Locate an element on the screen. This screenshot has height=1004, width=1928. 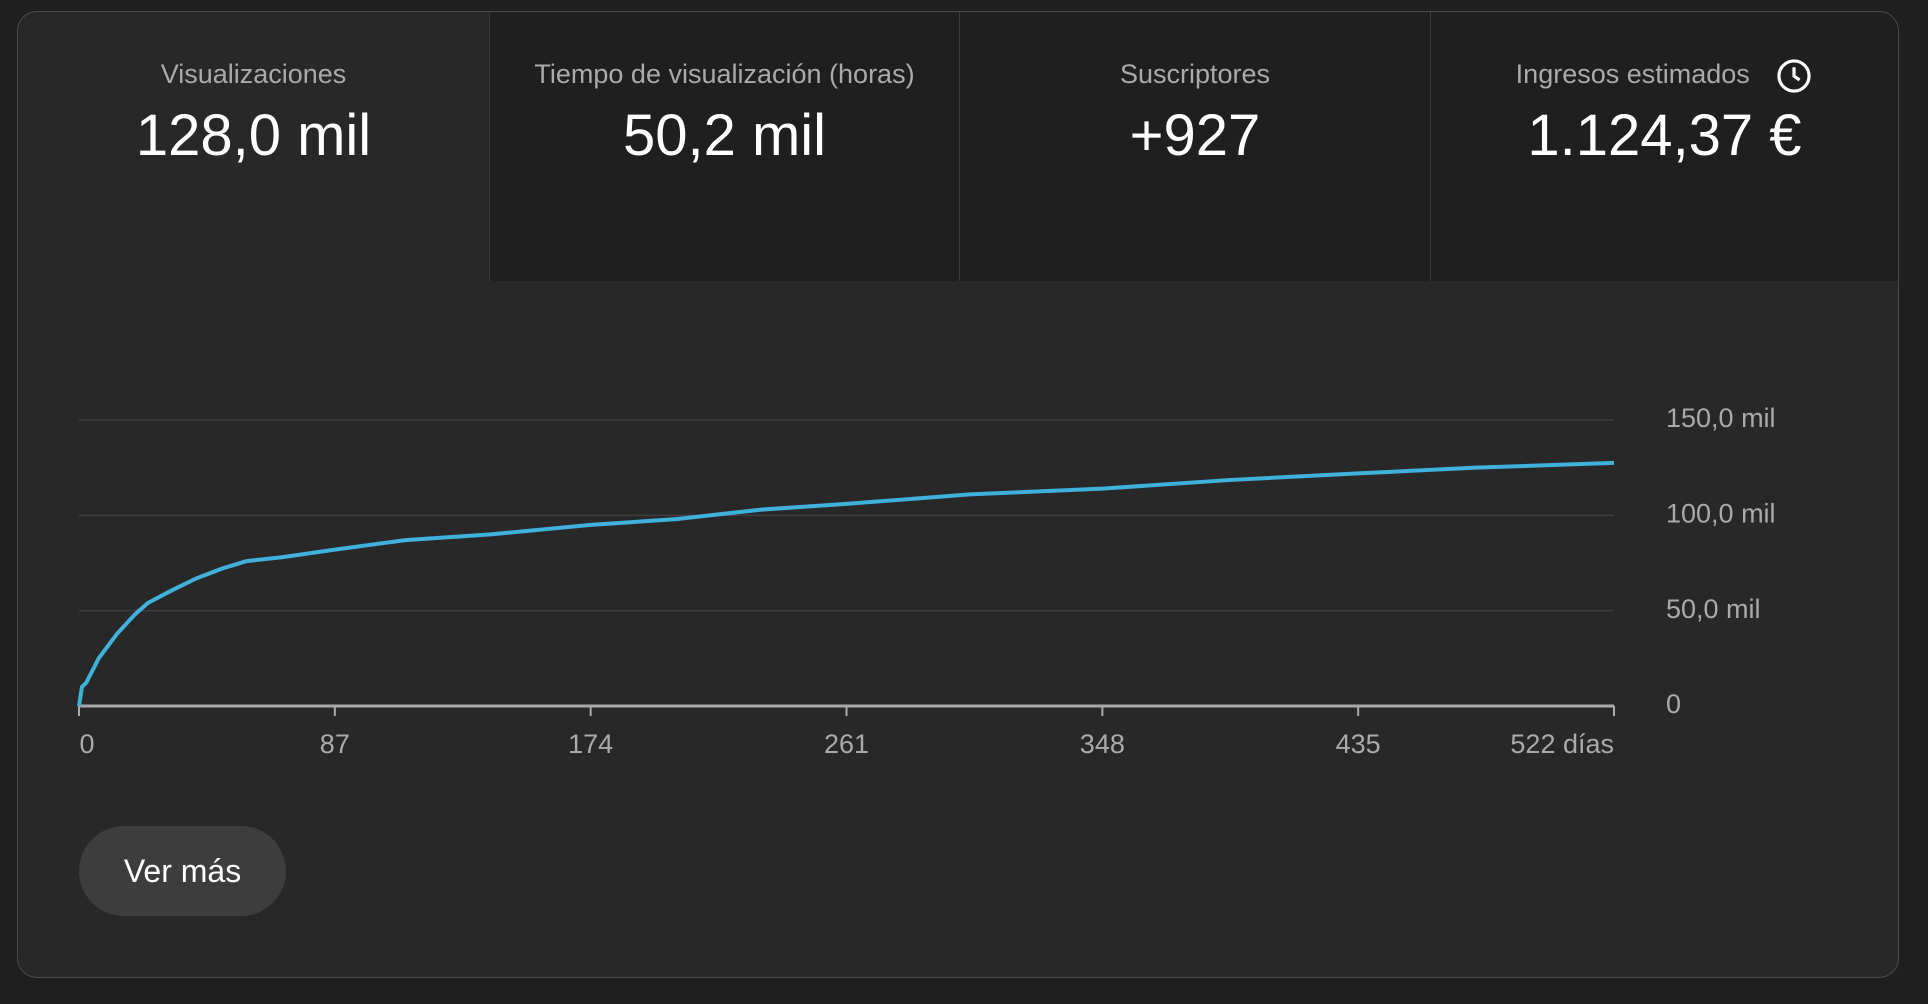
y-tick-label: 100,0 mil is located at coordinates (1721, 513).